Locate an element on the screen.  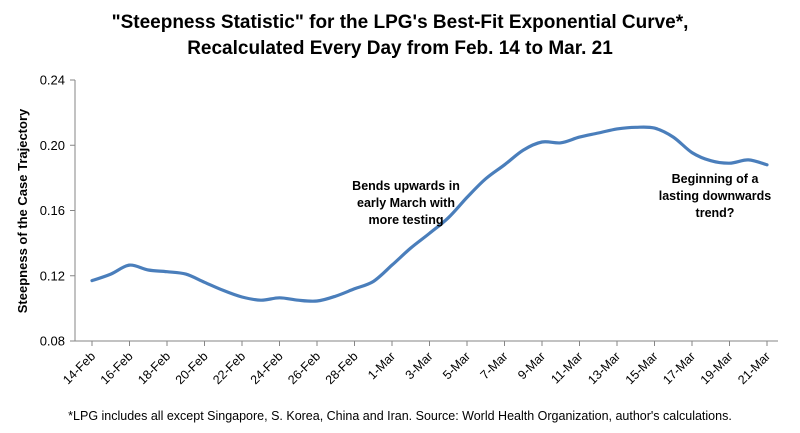
x-tick-label: 20-Feb is located at coordinates (192, 368).